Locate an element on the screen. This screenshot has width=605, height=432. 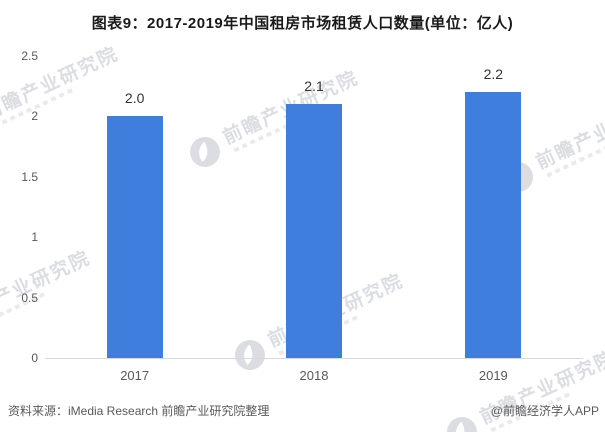
value-label-2018: 2.1 is located at coordinates (314, 85).